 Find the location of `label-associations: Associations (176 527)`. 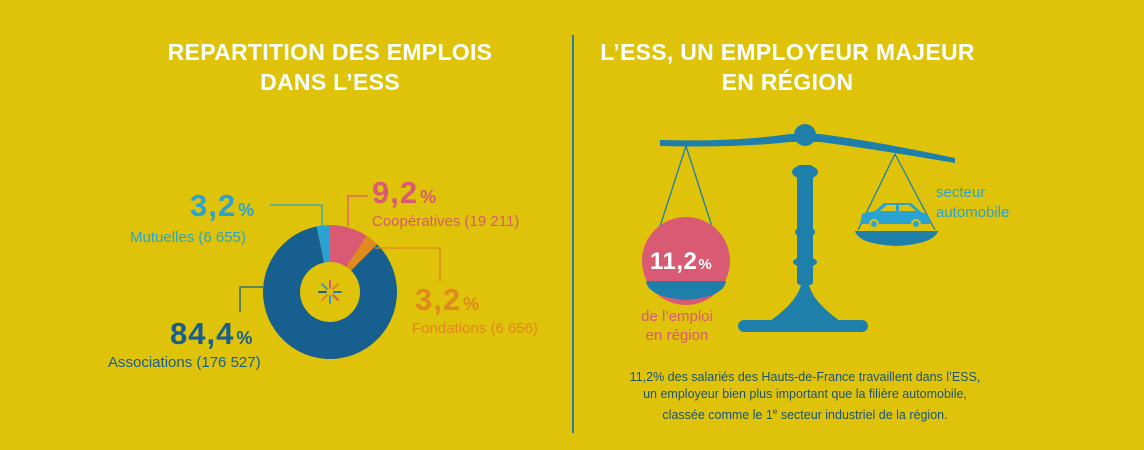

label-associations: Associations (176 527) is located at coordinates (184, 362).